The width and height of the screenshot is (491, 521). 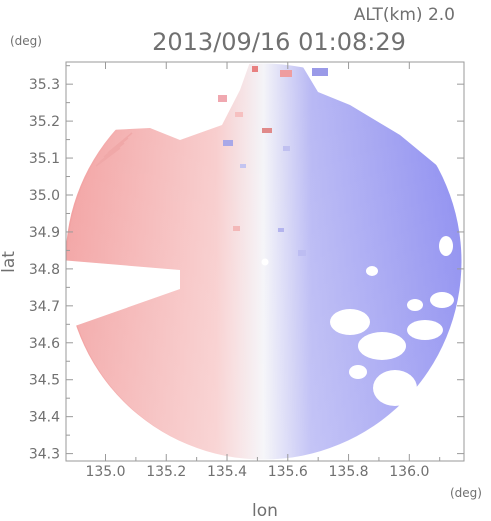 What do you see at coordinates (349, 472) in the screenshot?
I see `x-tick-label: 135.8` at bounding box center [349, 472].